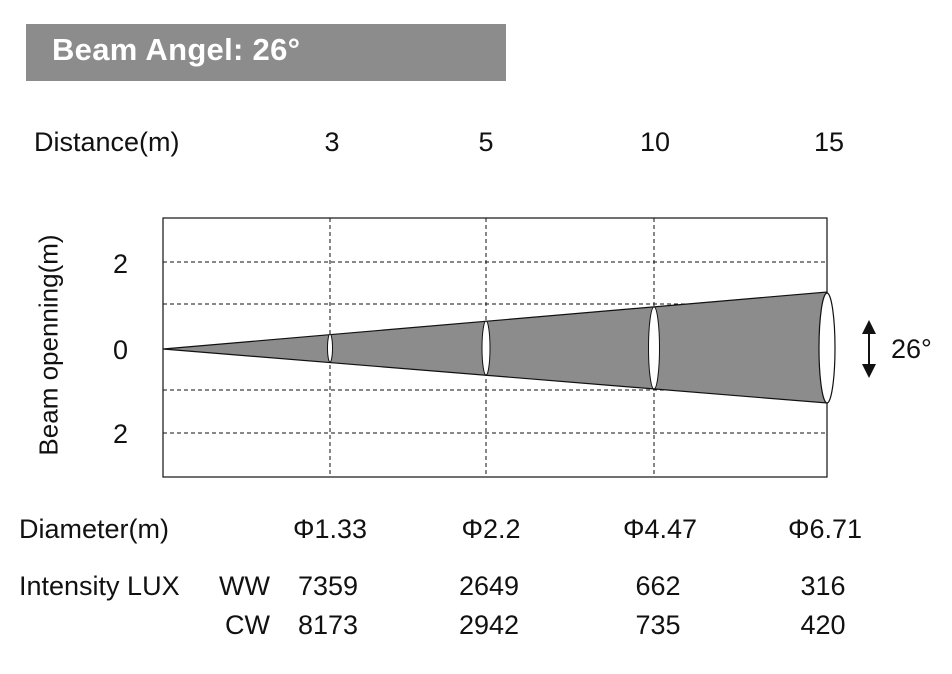  What do you see at coordinates (244, 586) in the screenshot?
I see `ww-label: WW` at bounding box center [244, 586].